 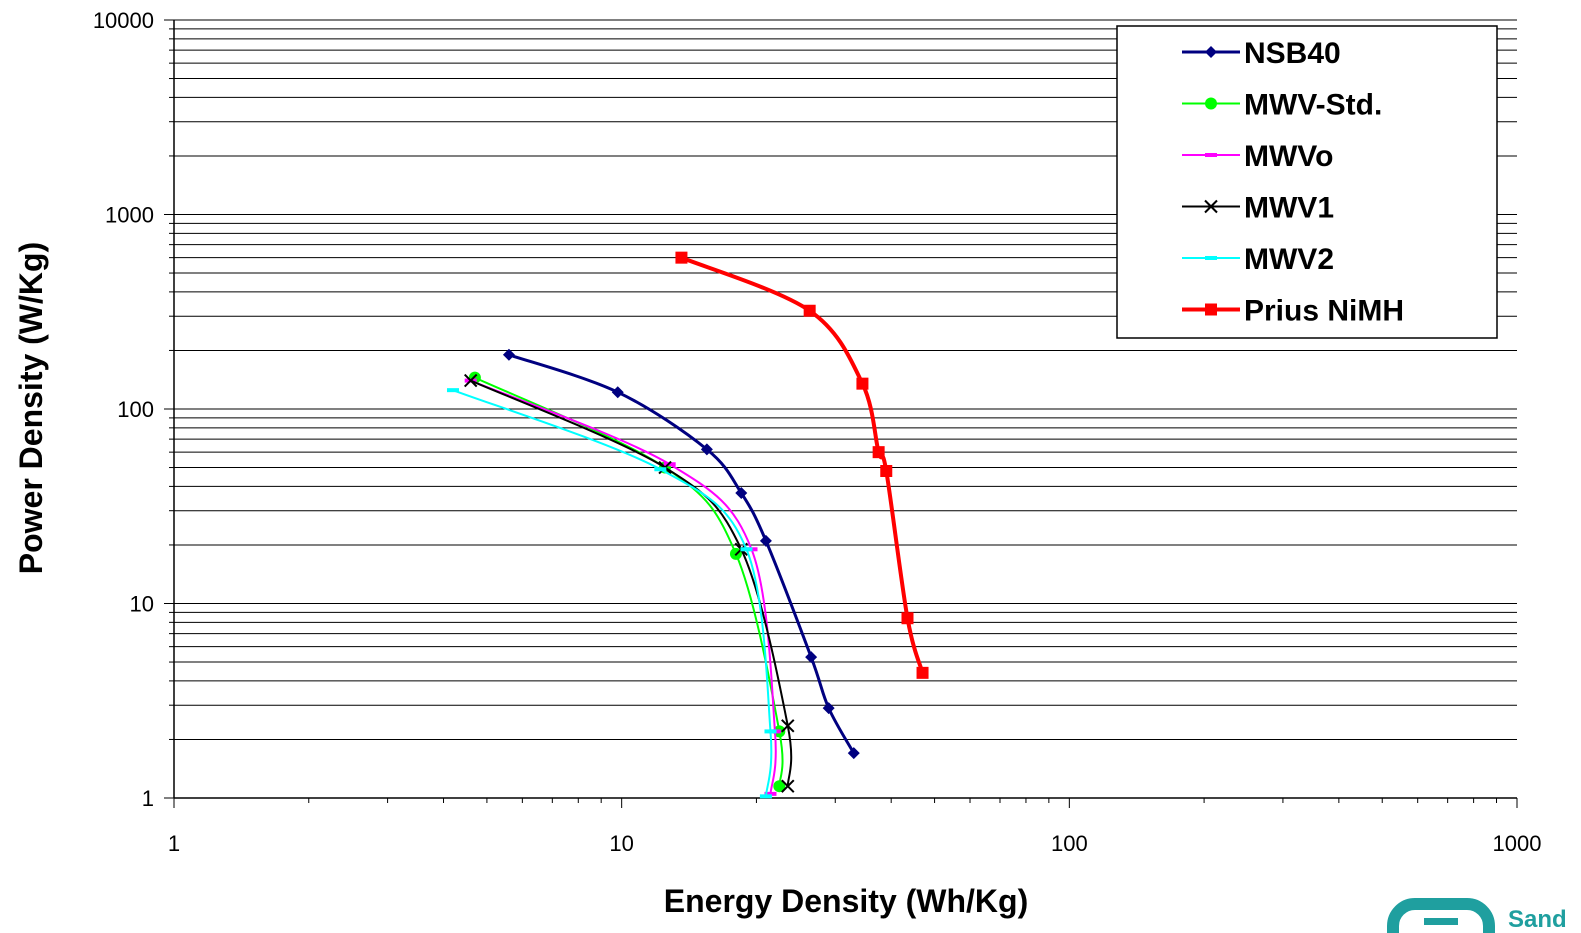 I want to click on y-tick-label: 1, so click(x=148, y=798).